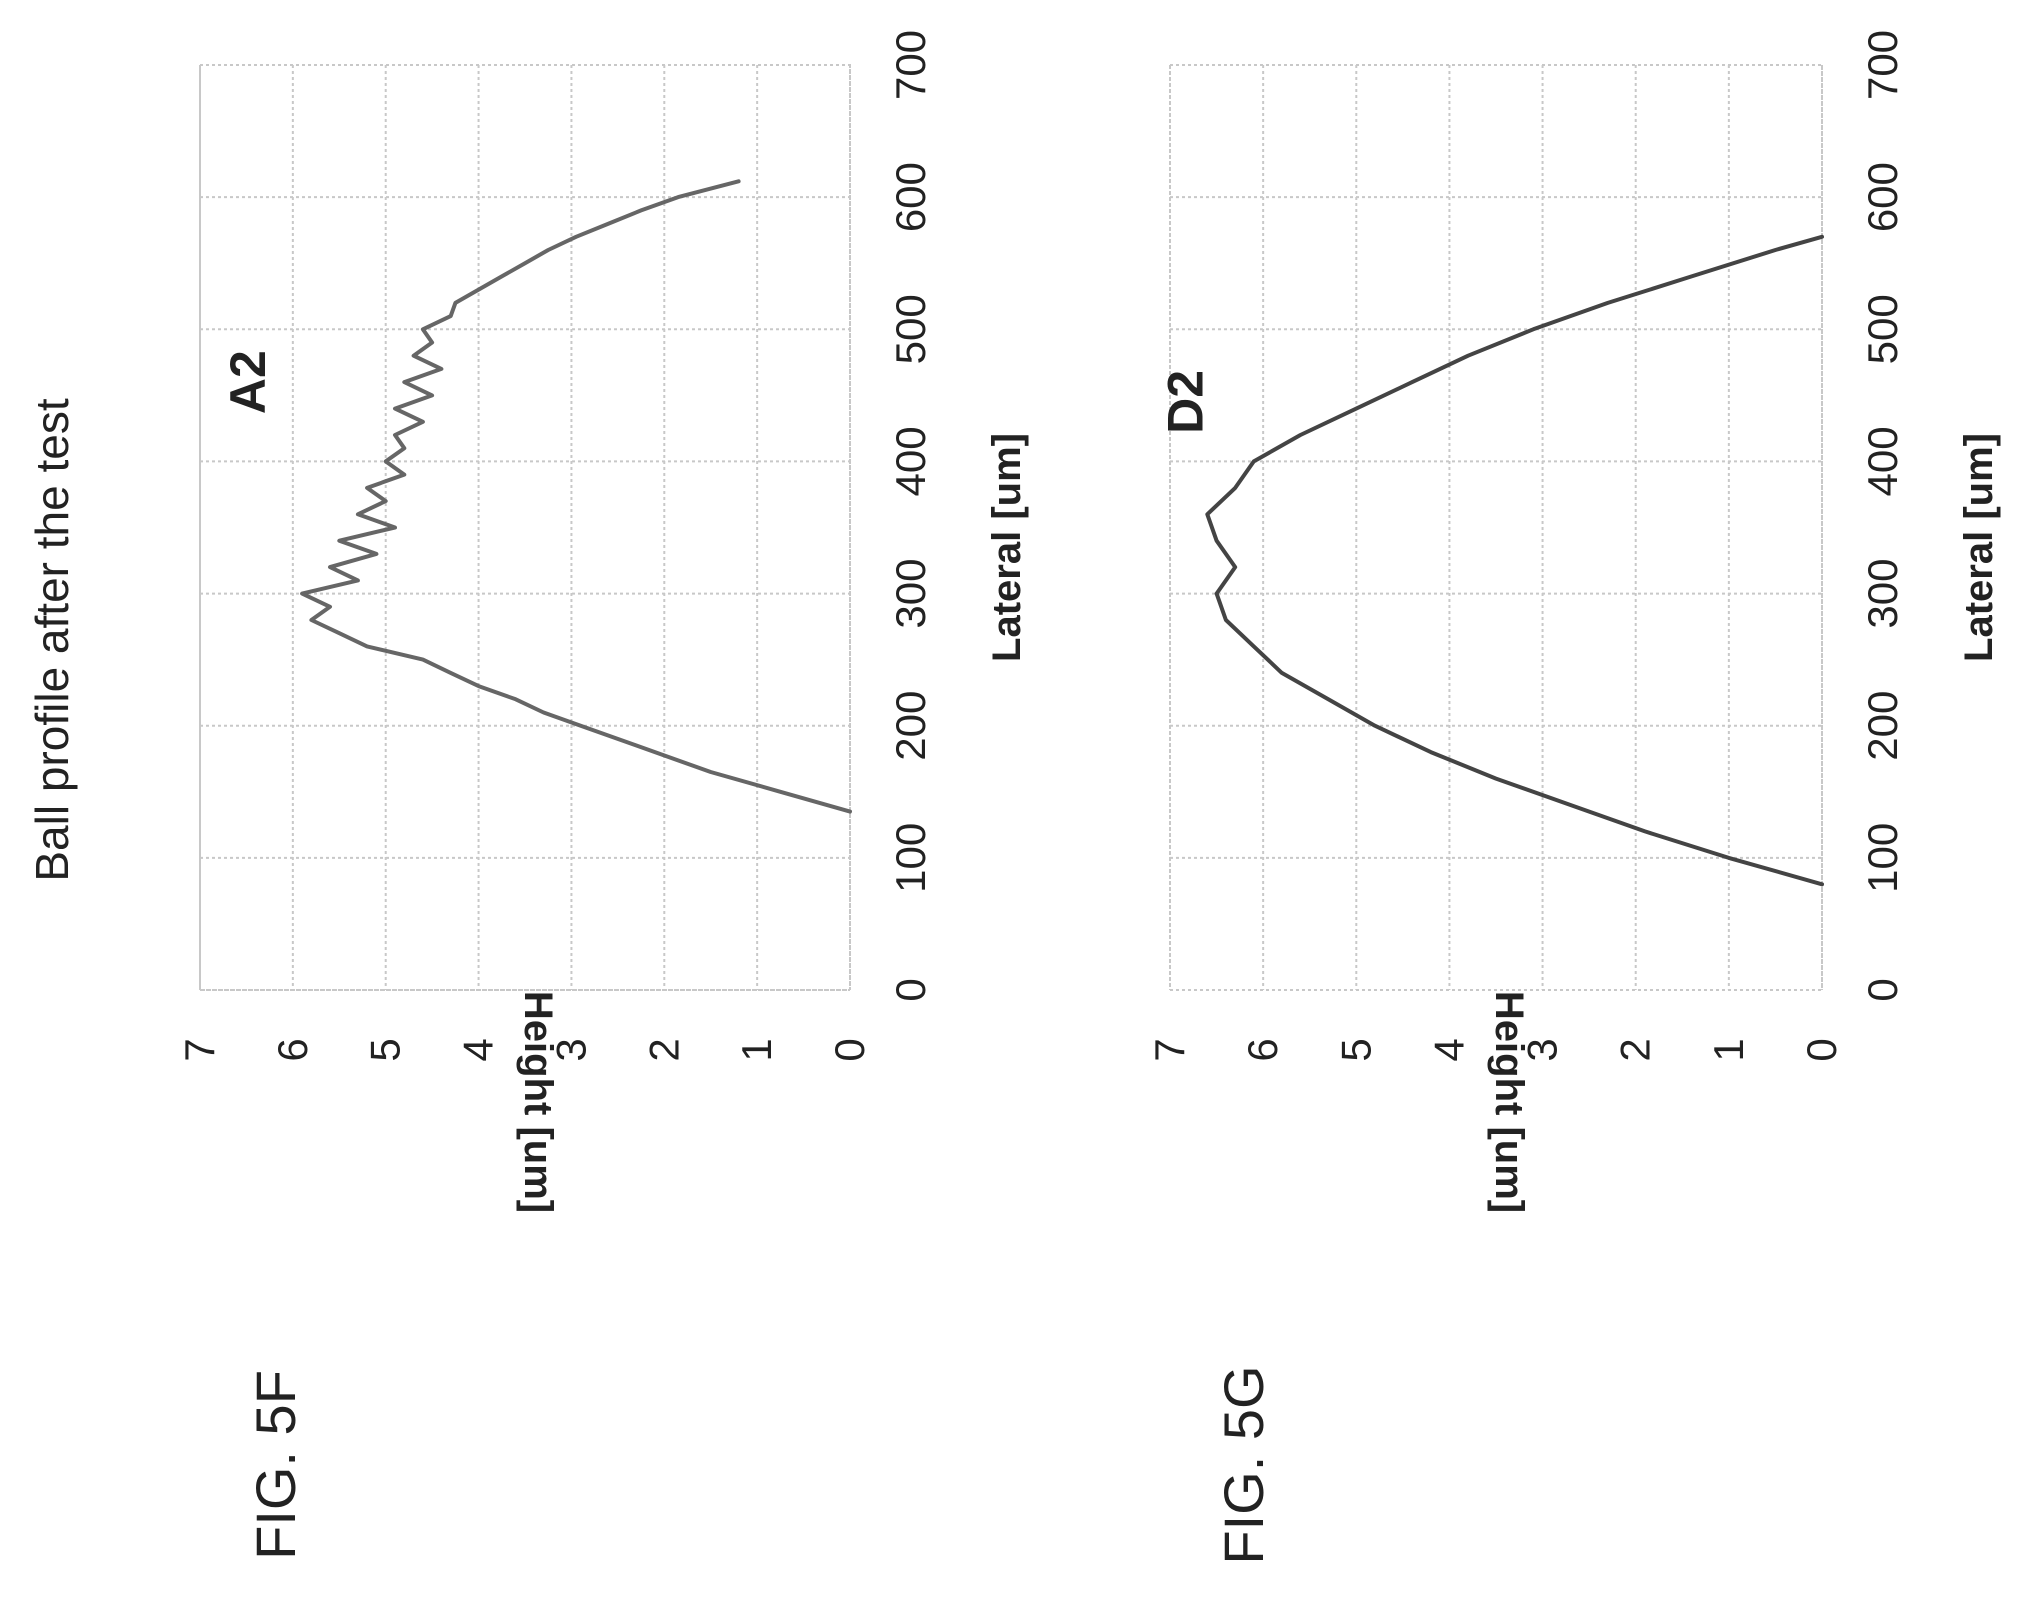  What do you see at coordinates (248, 382) in the screenshot?
I see `series-label-A2: A2` at bounding box center [248, 382].